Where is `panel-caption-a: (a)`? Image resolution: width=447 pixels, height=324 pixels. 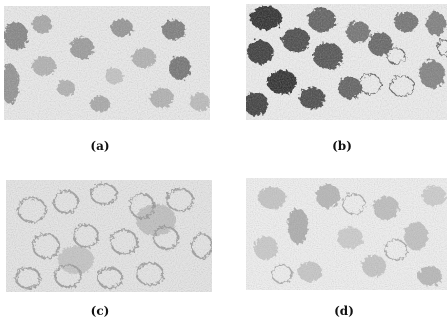 panel-caption-a: (a) is located at coordinates (100, 146).